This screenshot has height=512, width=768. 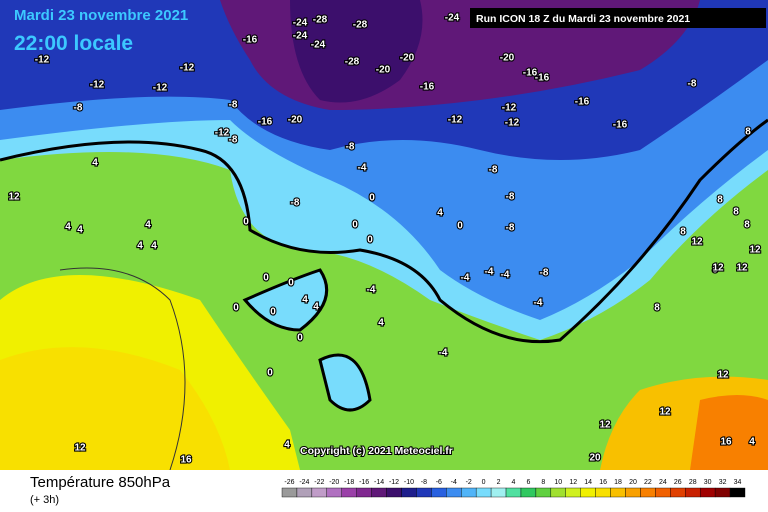 What do you see at coordinates (409, 482) in the screenshot?
I see `scale-label: -10` at bounding box center [409, 482].